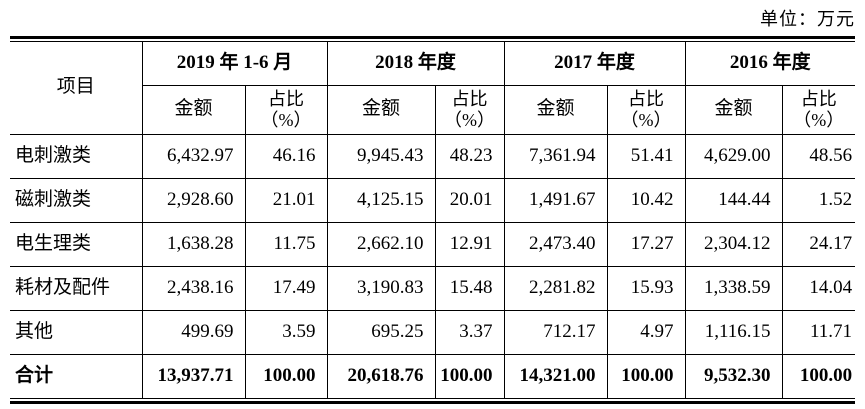 The height and width of the screenshot is (409, 865). I want to click on header-ratio-2017: 占比 （%）, so click(646, 109).